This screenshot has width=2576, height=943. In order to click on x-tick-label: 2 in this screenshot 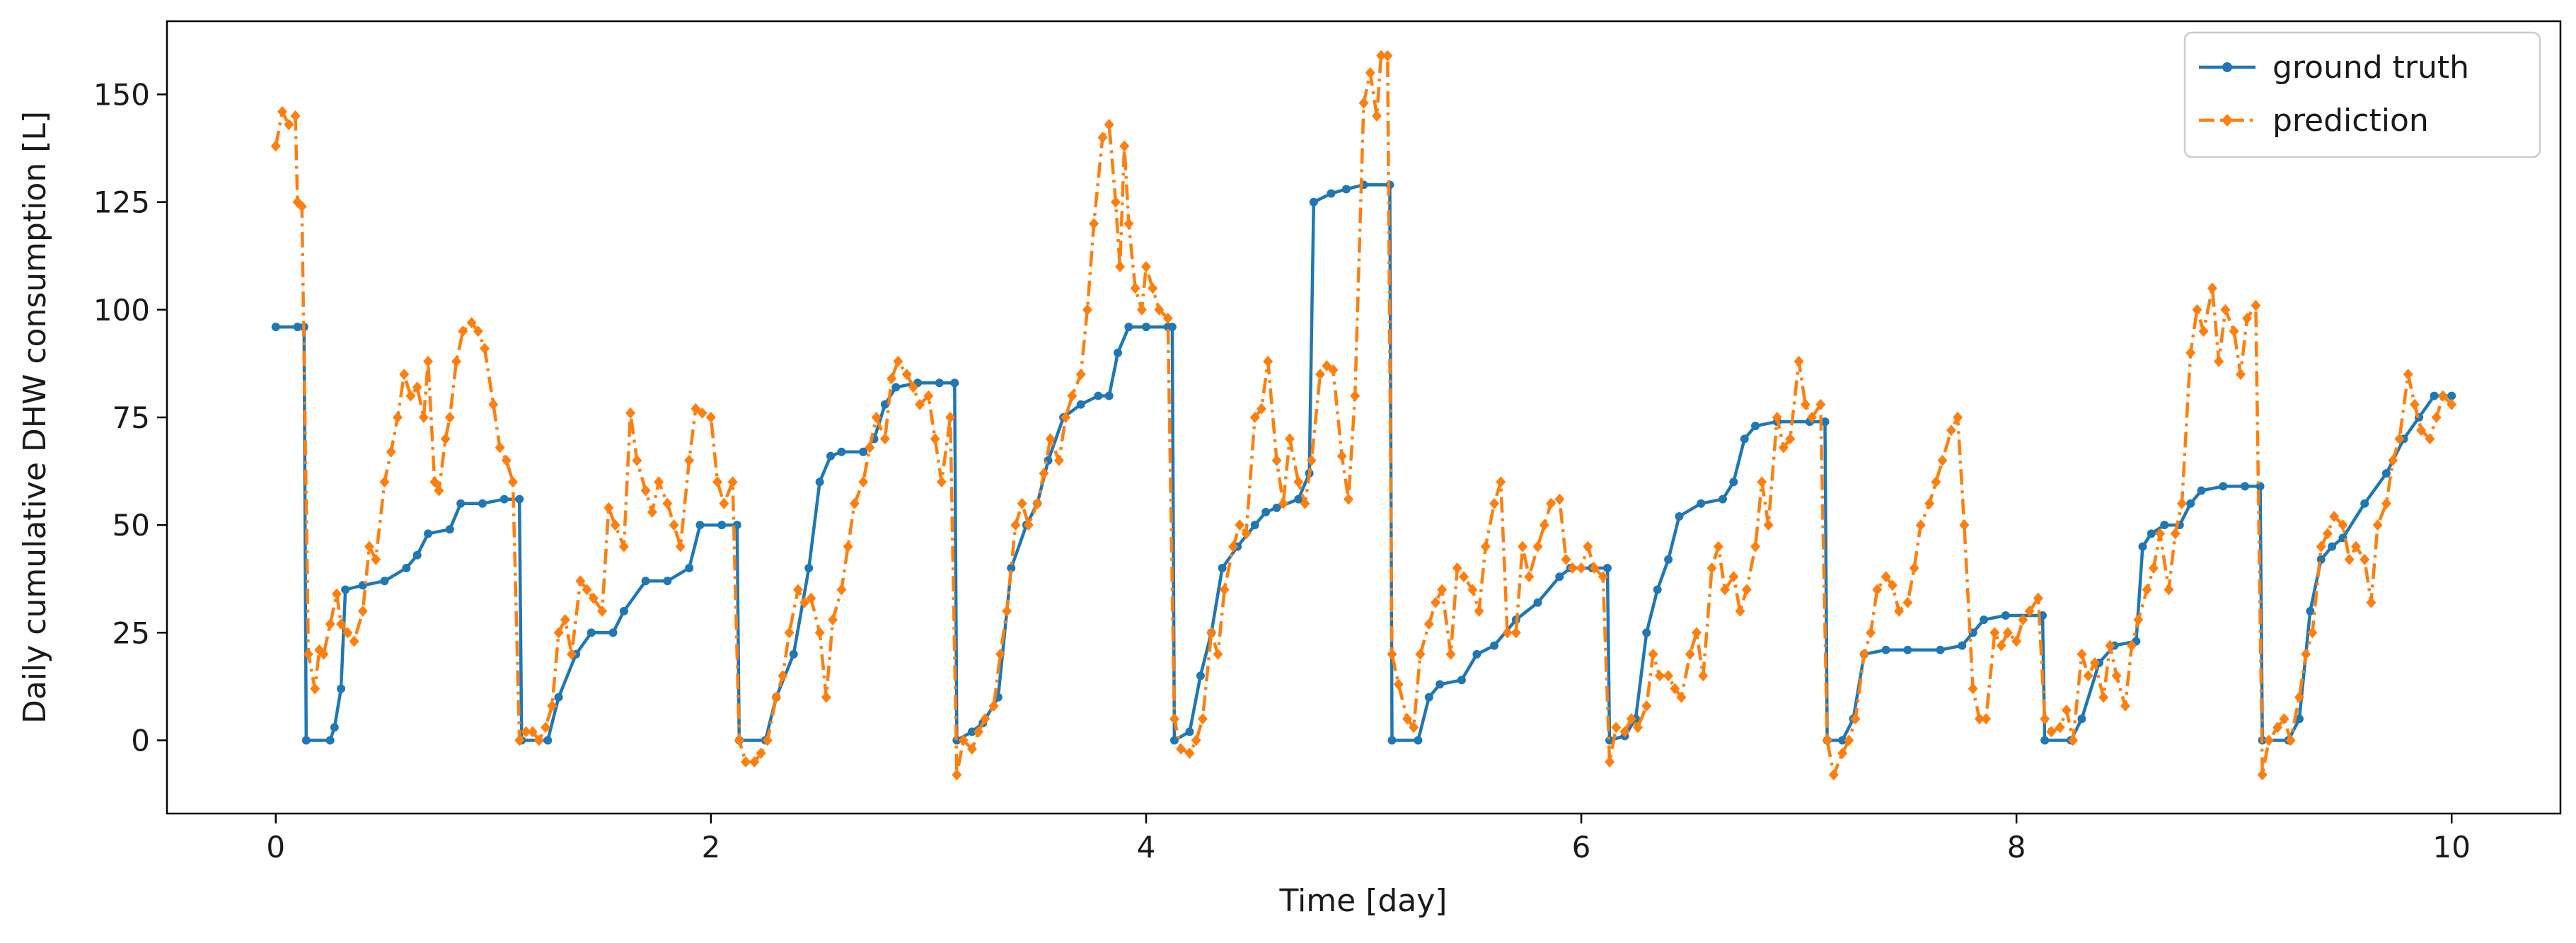, I will do `click(710, 847)`.